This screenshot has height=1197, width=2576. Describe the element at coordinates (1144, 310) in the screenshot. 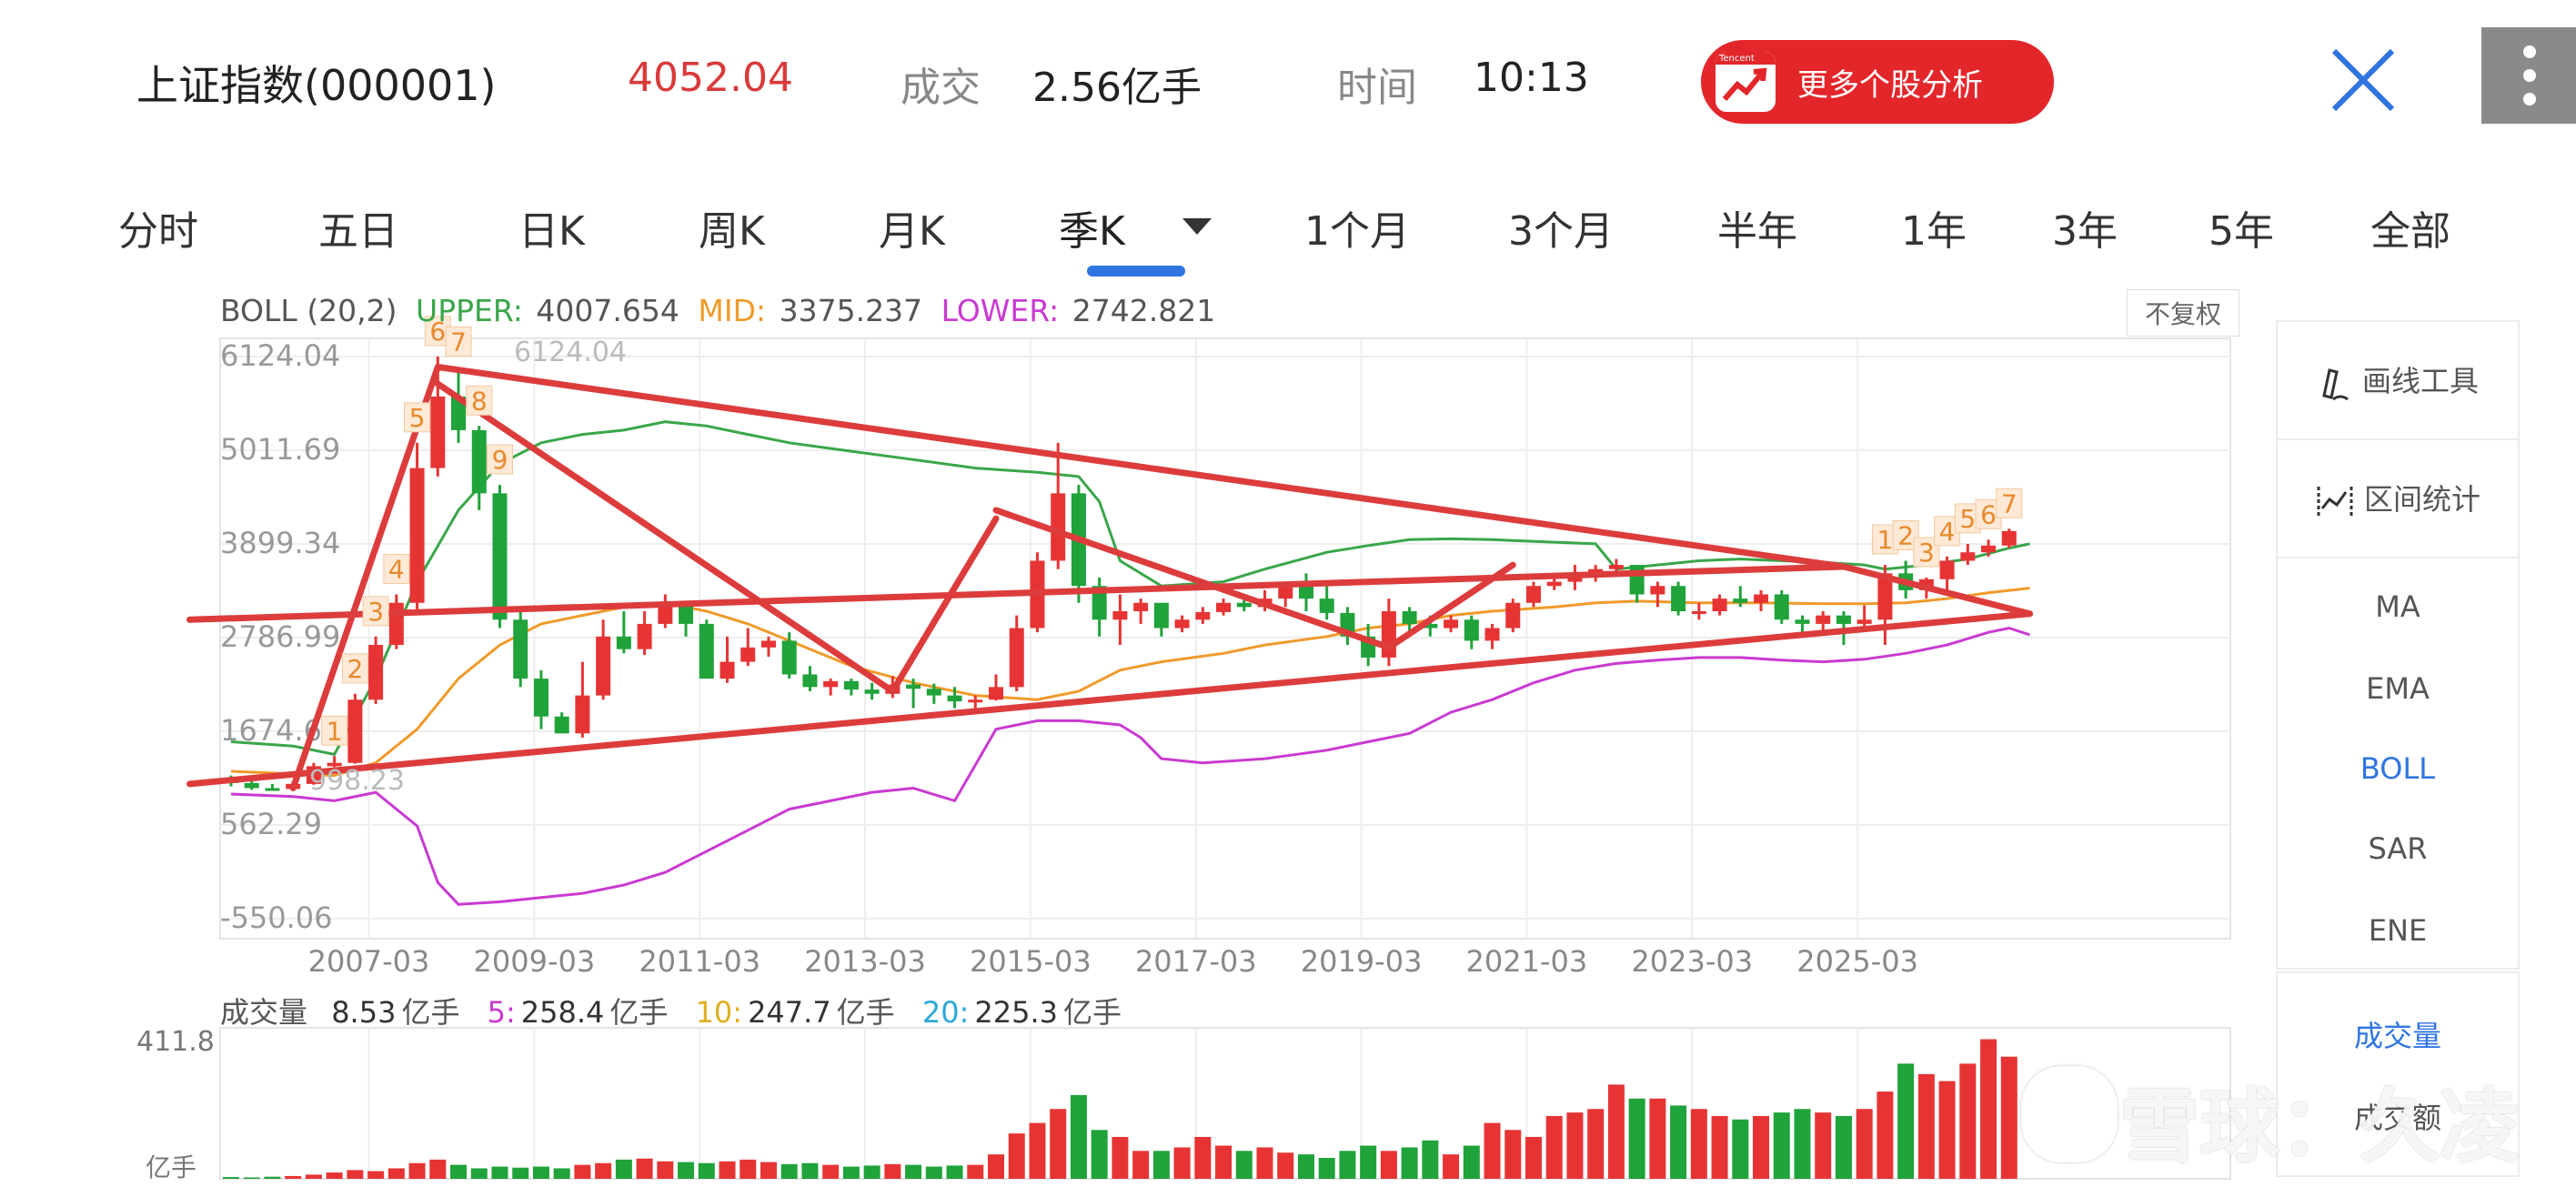

I see `boll-lower-value: 2742.821` at that location.